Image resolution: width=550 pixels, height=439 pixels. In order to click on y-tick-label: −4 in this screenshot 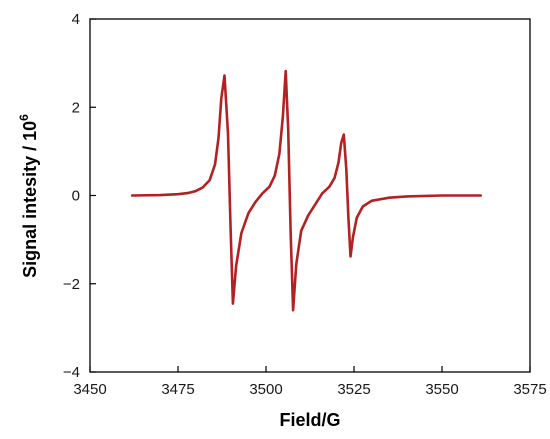, I will do `click(71, 372)`.